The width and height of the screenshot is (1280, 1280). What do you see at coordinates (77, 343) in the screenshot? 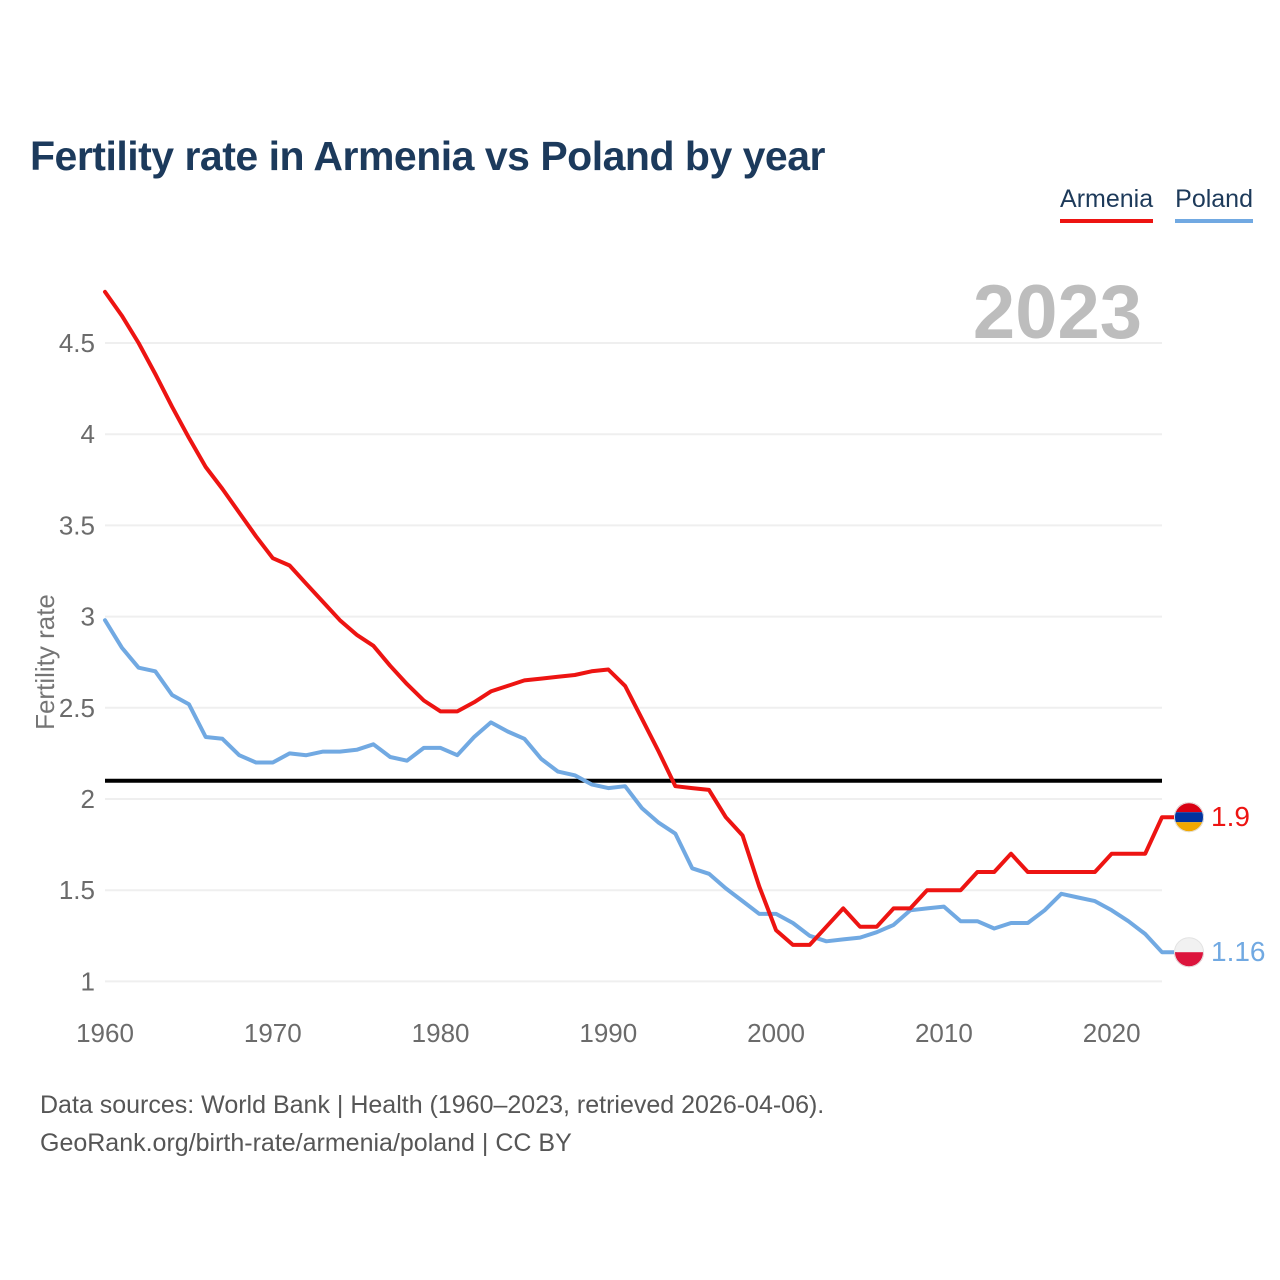
I see `y-tick-label: 4.5` at bounding box center [77, 343].